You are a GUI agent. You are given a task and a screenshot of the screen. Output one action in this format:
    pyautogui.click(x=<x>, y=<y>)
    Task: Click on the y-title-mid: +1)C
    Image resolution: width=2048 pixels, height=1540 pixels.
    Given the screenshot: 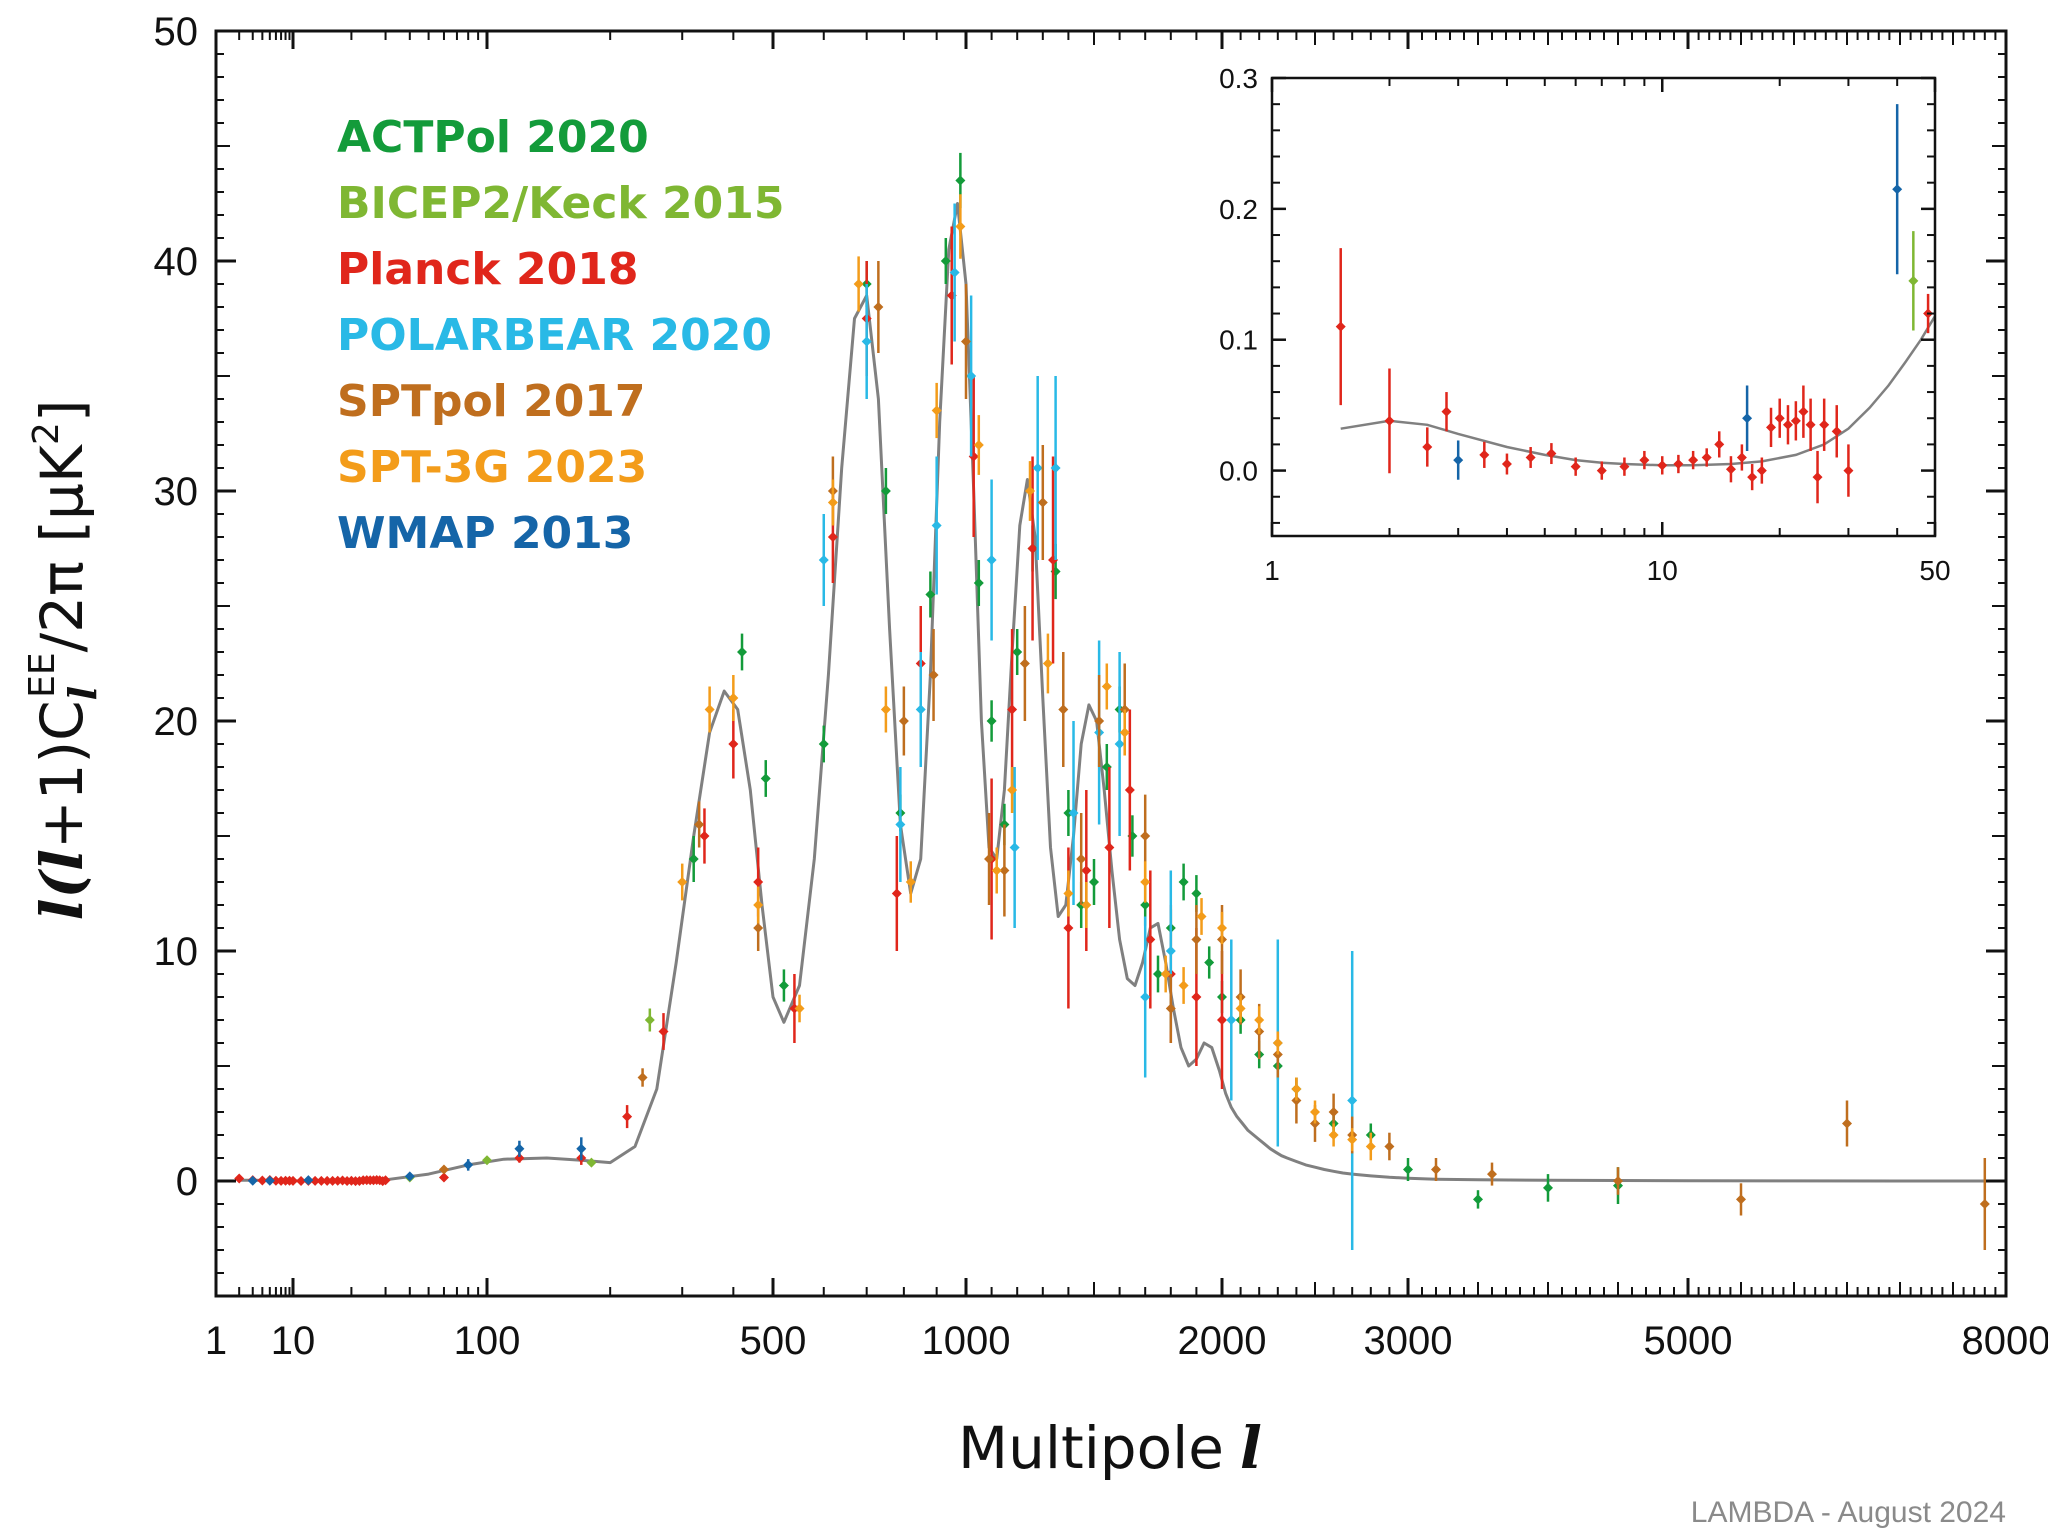 What is the action you would take?
    pyautogui.click(x=62, y=774)
    